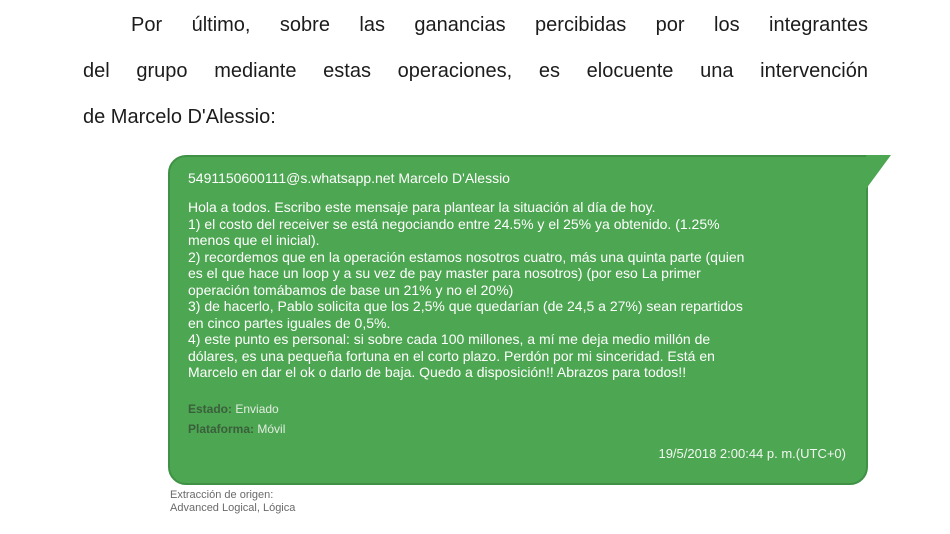 This screenshot has height=534, width=950. Describe the element at coordinates (518, 429) in the screenshot. I see `platform-row: Plataforma: Móvil` at that location.